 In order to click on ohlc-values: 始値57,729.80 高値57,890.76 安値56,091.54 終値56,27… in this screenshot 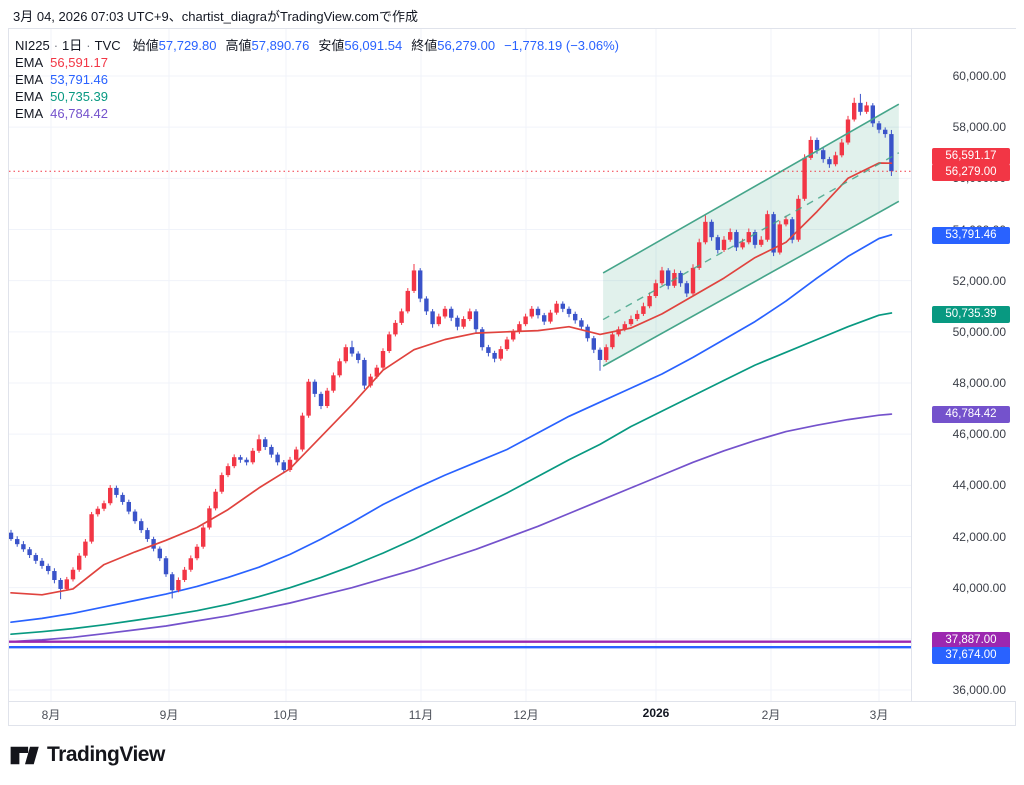, I will do `click(308, 45)`.